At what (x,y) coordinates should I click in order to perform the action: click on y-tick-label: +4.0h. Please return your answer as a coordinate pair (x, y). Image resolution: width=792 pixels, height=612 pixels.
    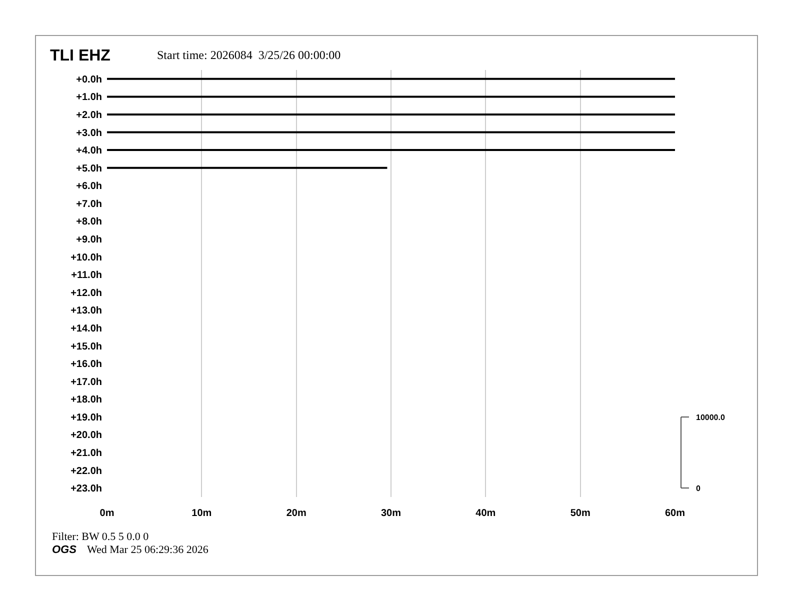
    Looking at the image, I should click on (89, 151).